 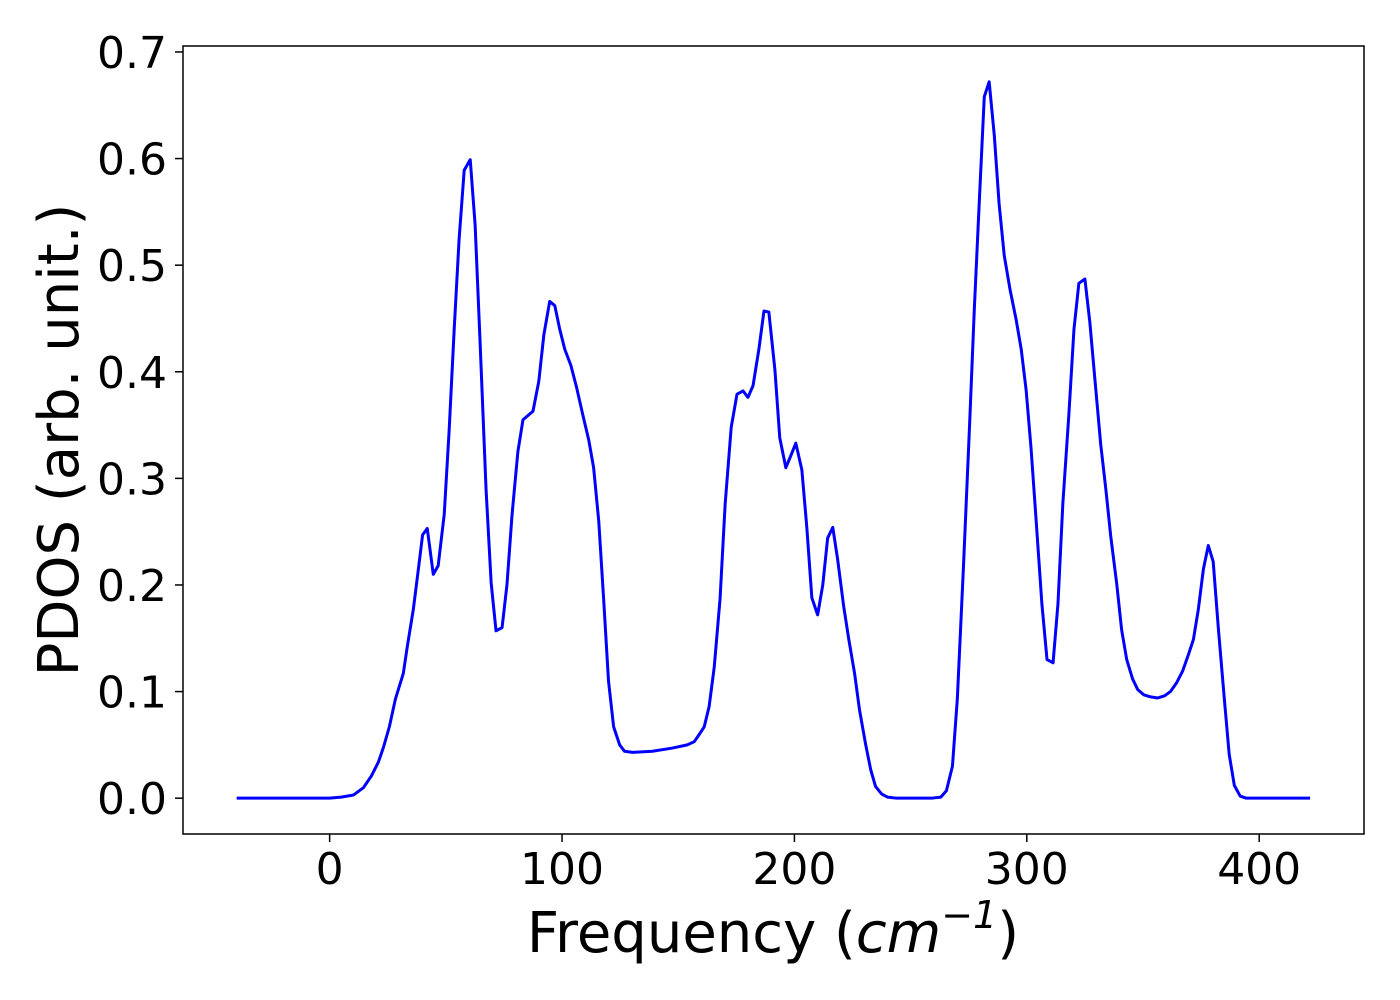 What do you see at coordinates (1008, 933) in the screenshot?
I see `x-label-close: )` at bounding box center [1008, 933].